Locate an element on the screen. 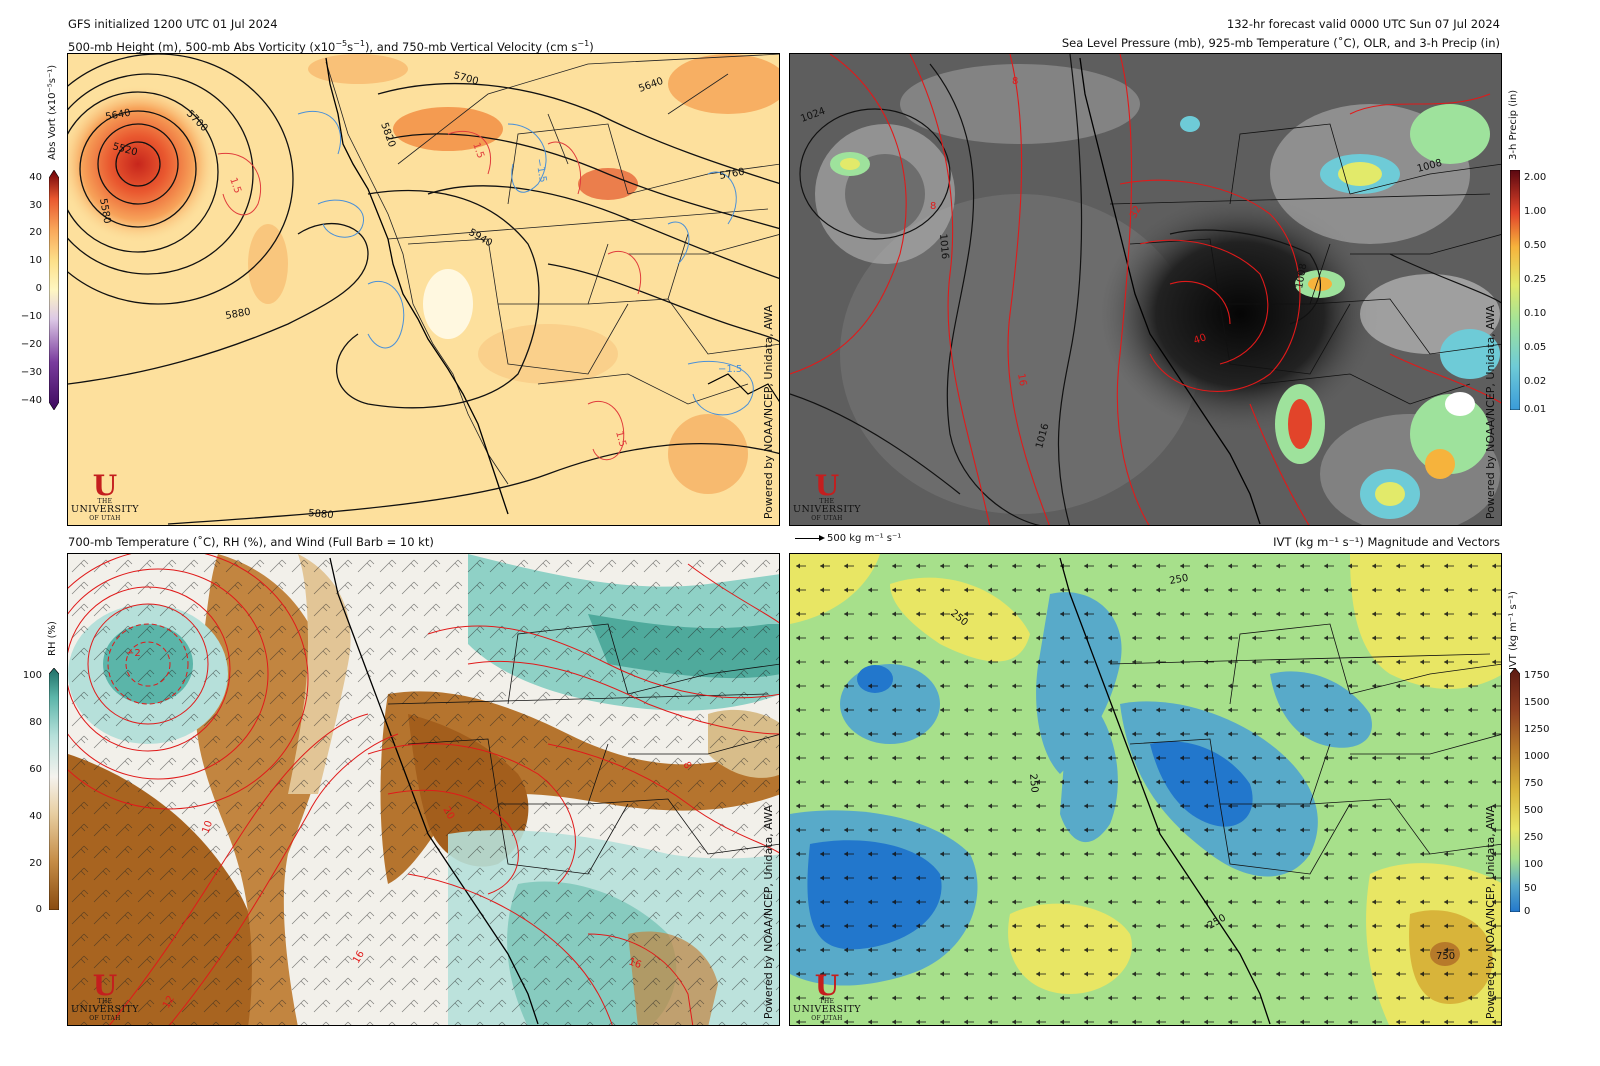 This screenshot has width=1600, height=1066. colorbar-tick: 750 is located at coordinates (1534, 783).